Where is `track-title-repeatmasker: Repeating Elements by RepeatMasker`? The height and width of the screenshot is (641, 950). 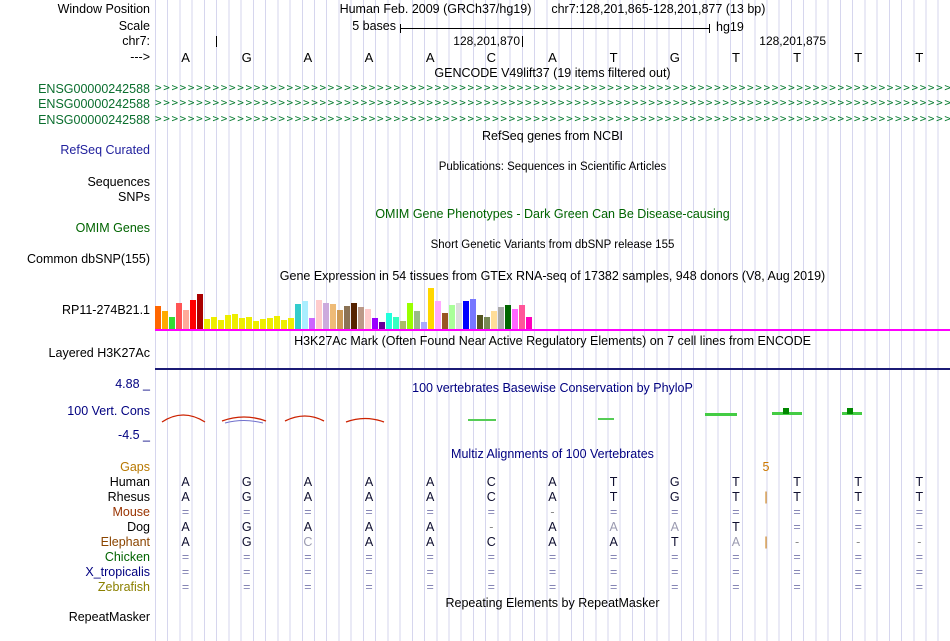 track-title-repeatmasker: Repeating Elements by RepeatMasker is located at coordinates (552, 603).